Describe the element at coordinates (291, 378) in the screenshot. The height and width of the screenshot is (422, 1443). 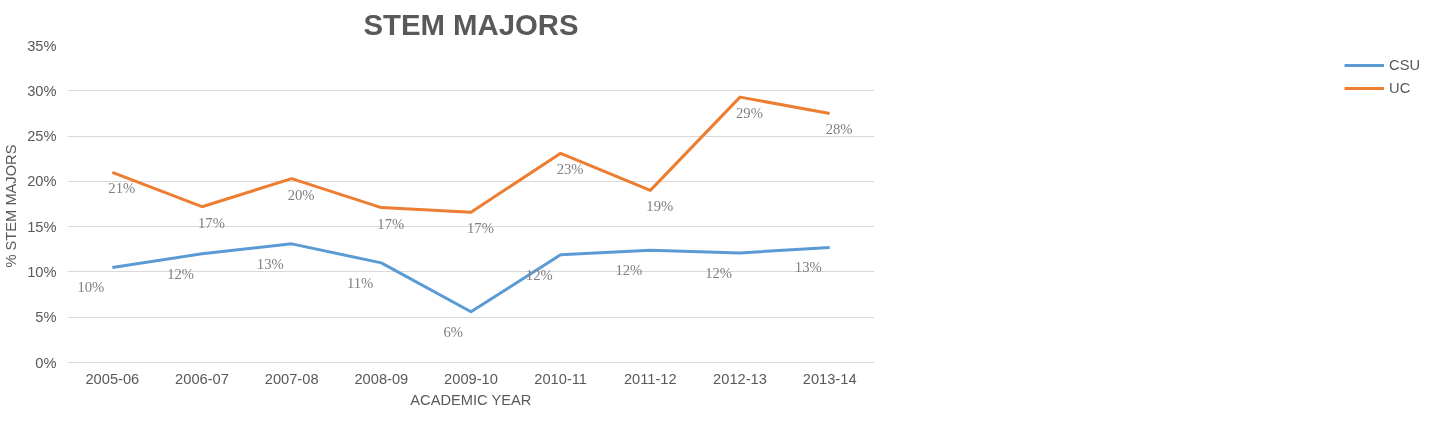
I see `x-tick-label: 2007-08` at that location.